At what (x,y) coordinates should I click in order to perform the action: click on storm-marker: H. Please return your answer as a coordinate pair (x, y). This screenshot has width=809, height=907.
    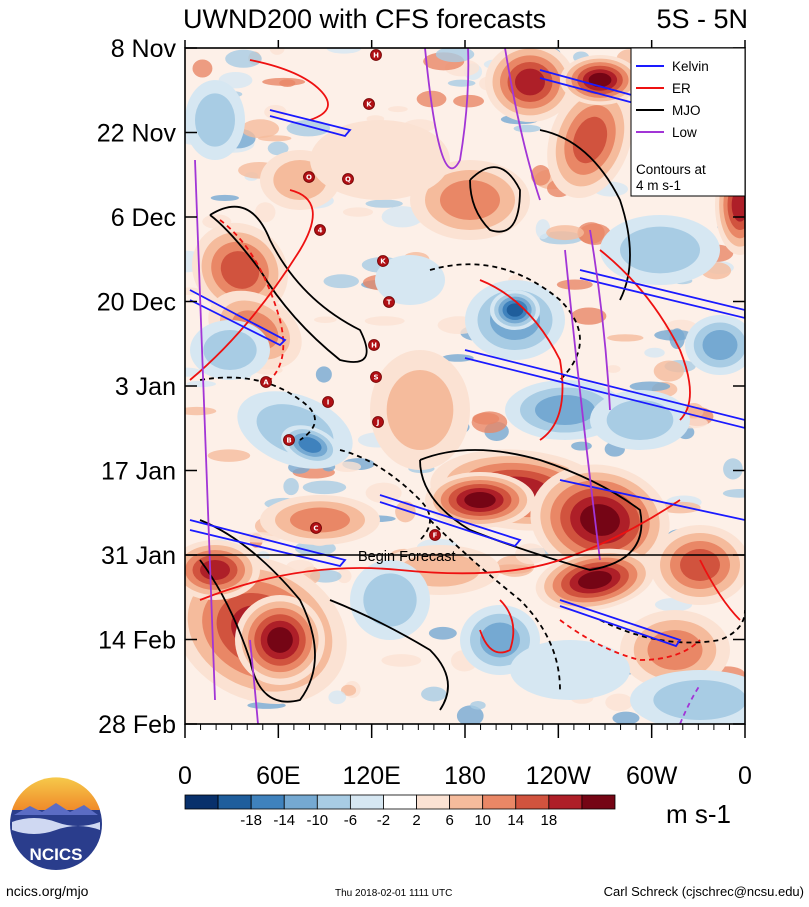
    Looking at the image, I should click on (376, 55).